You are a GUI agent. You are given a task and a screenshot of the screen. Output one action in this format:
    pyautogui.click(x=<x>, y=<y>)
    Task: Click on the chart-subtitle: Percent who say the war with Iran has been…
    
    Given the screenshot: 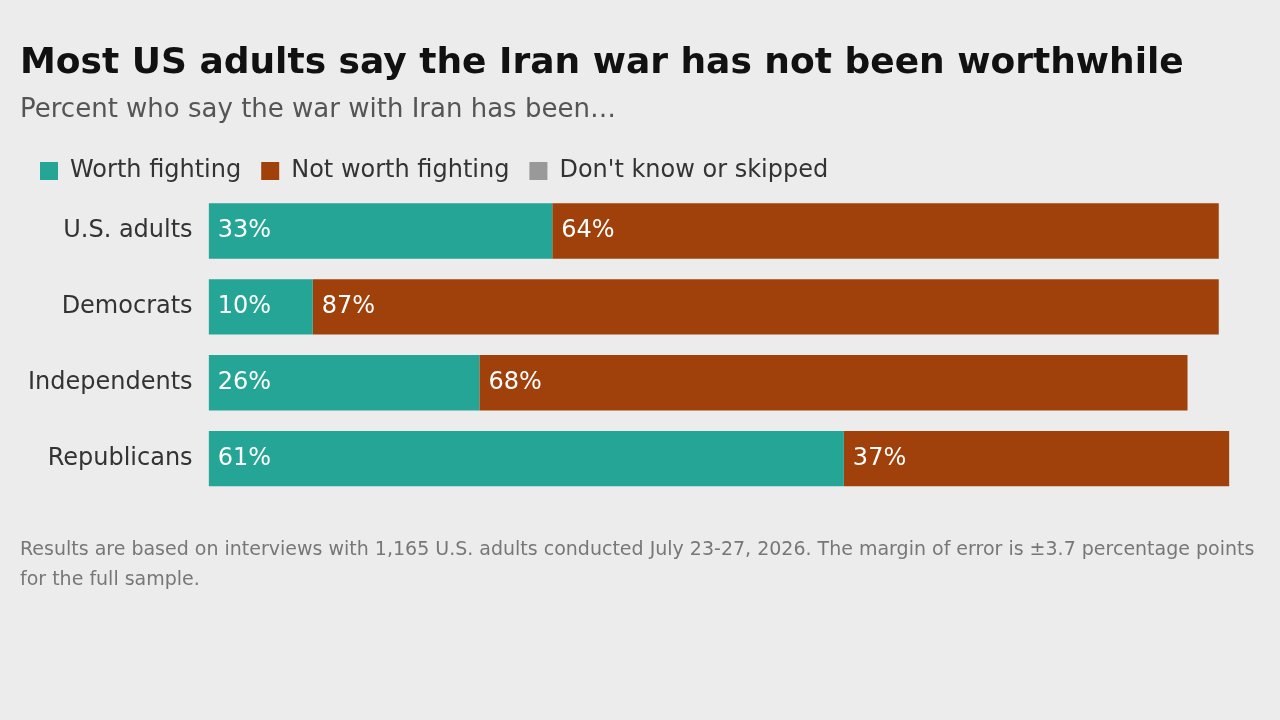 What is the action you would take?
    pyautogui.click(x=318, y=108)
    